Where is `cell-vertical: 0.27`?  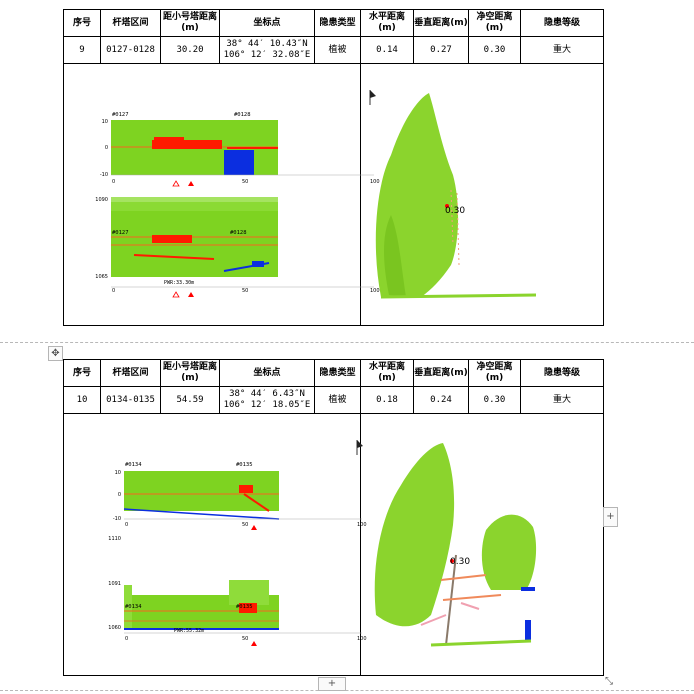 cell-vertical: 0.27 is located at coordinates (441, 50).